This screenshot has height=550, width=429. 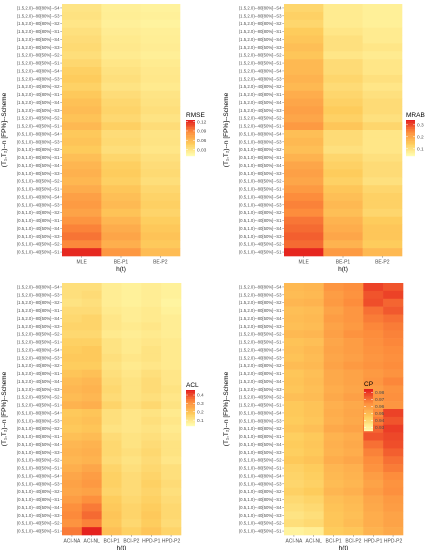 I want to click on y-tick-label: (0.5,1.0)--80[50%]--S1, so click(x=38, y=189).